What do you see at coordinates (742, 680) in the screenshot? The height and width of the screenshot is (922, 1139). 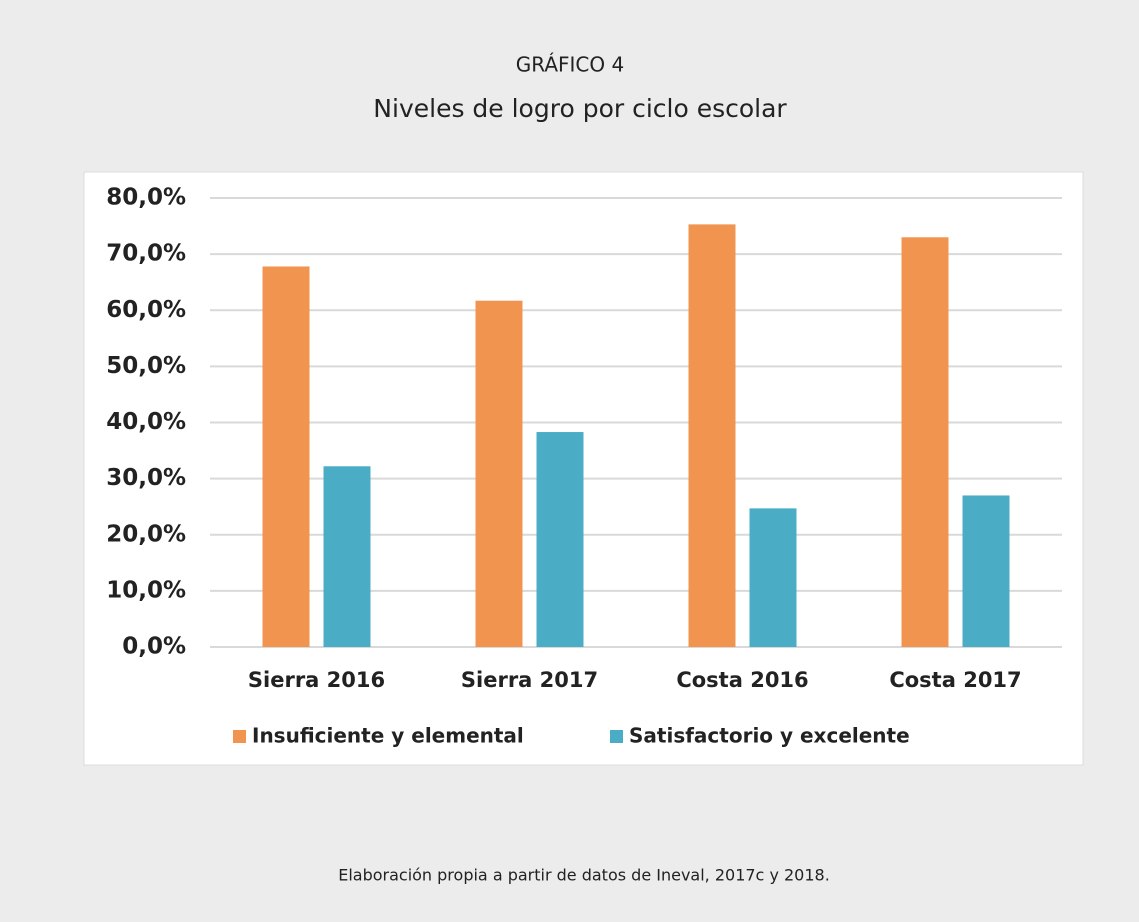 I see `x-tick-label: Costa 2016` at bounding box center [742, 680].